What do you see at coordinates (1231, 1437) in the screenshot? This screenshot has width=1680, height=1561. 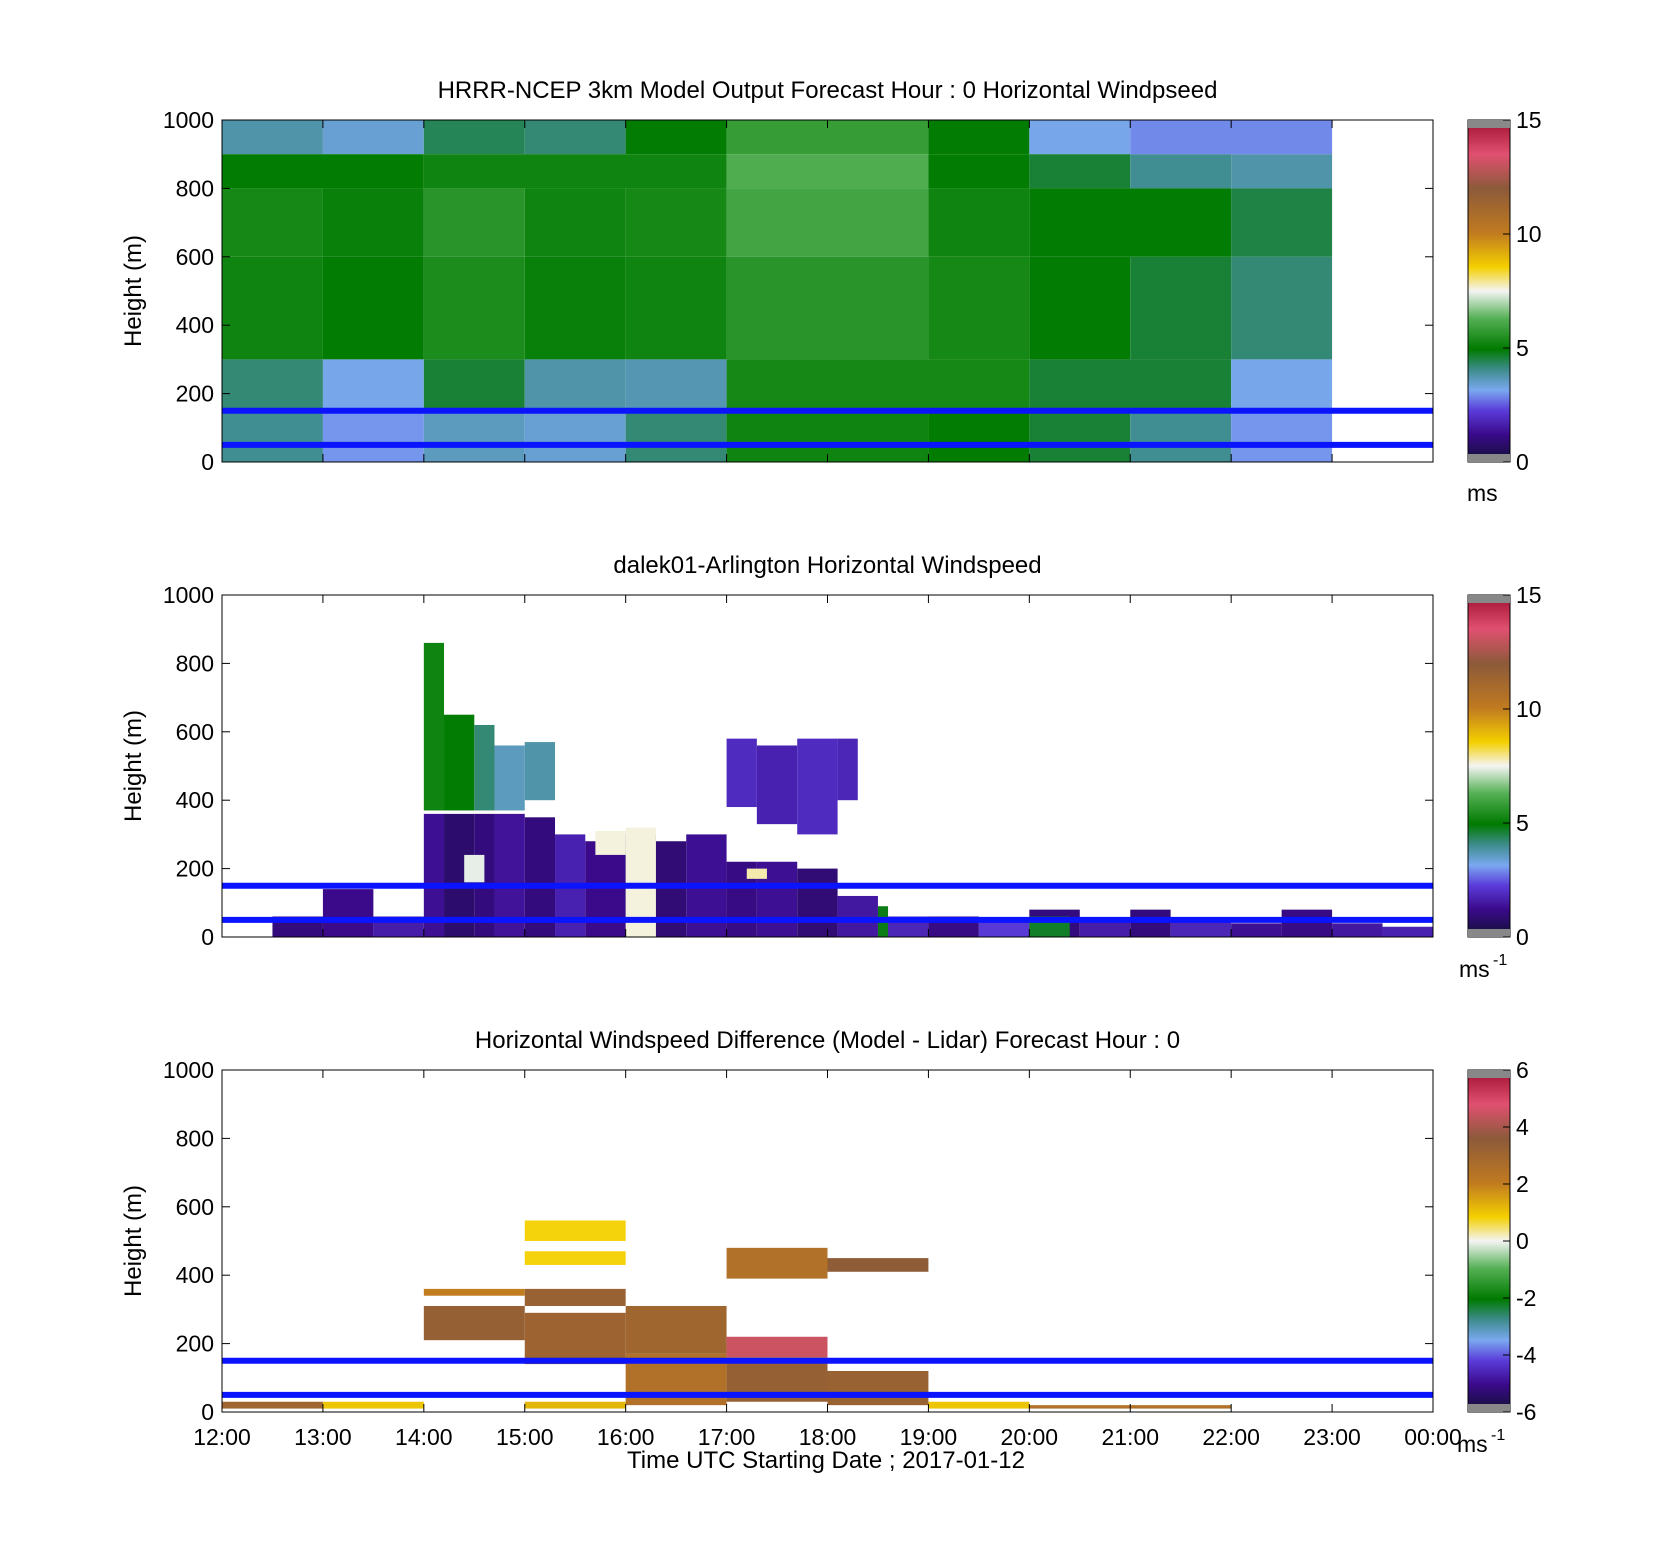 I see `x-tick-label: 22:00` at bounding box center [1231, 1437].